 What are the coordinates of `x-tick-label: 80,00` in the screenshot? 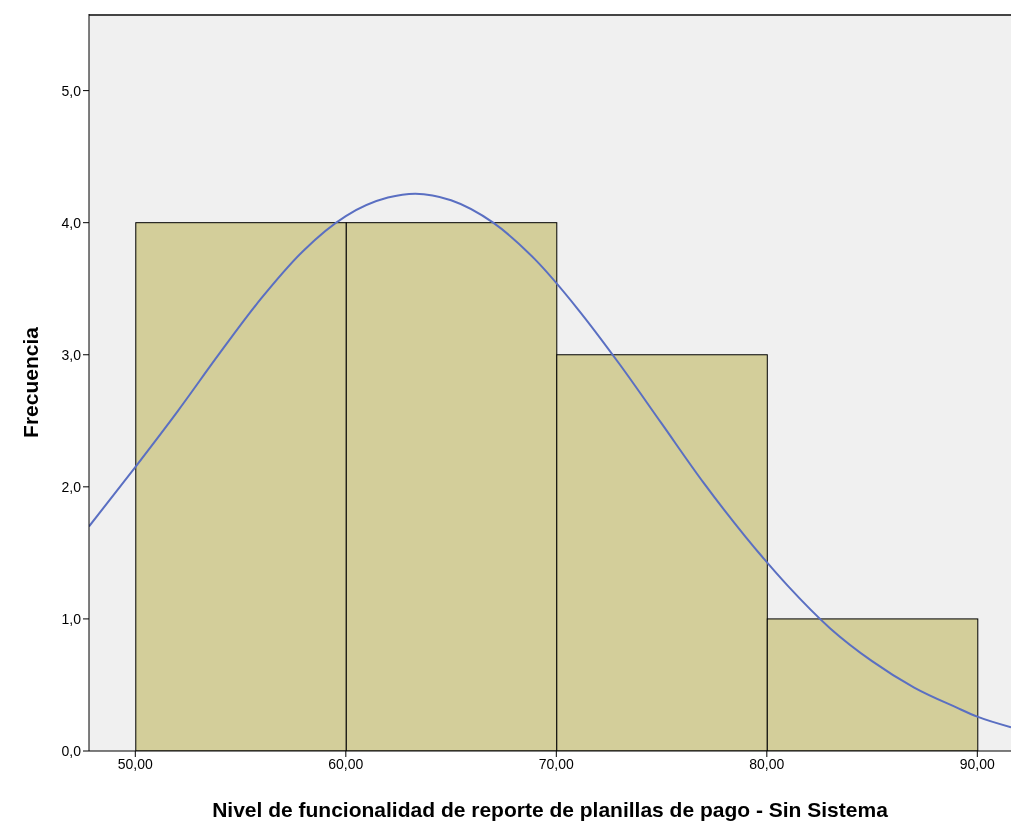 It's located at (767, 763).